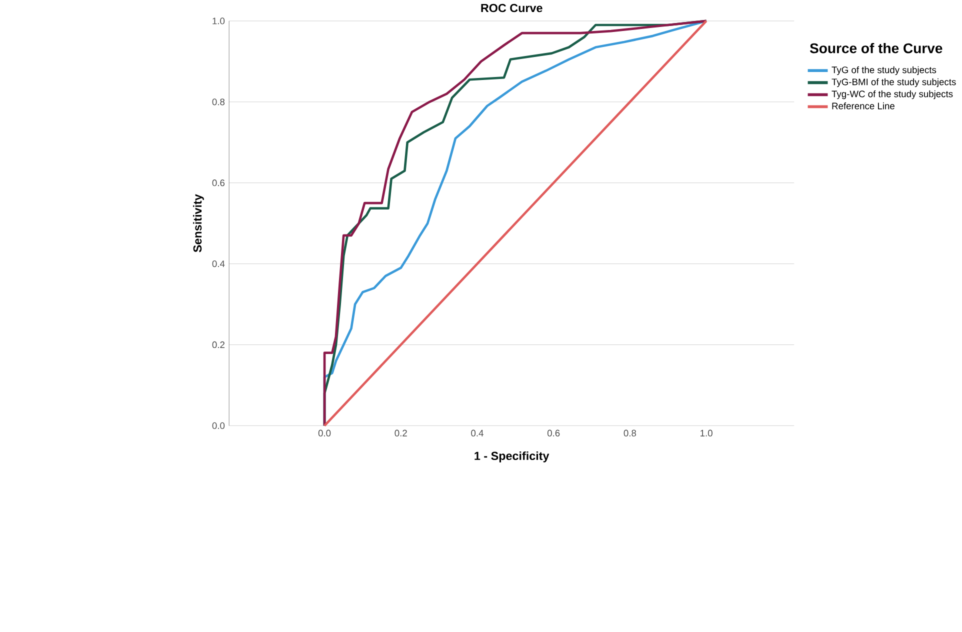  I want to click on chart-title: ROC Curve, so click(511, 8).